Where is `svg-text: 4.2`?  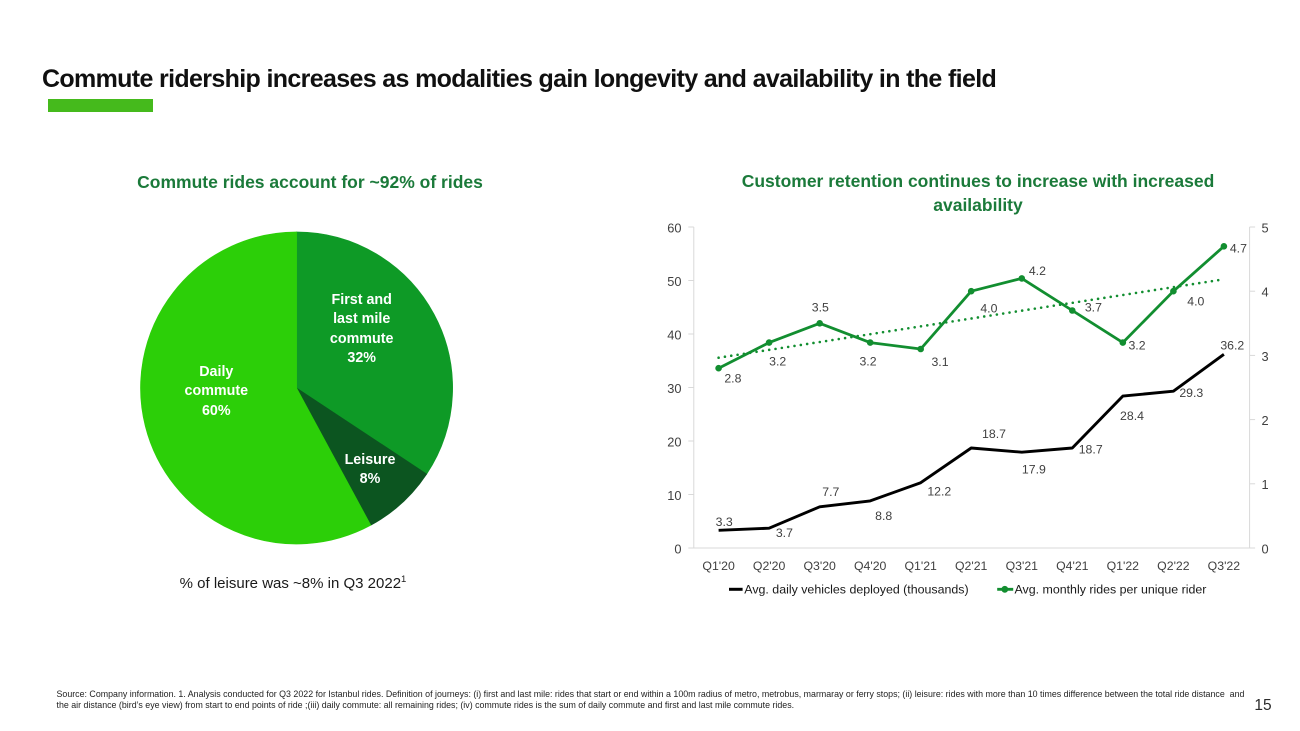 svg-text: 4.2 is located at coordinates (1037, 271).